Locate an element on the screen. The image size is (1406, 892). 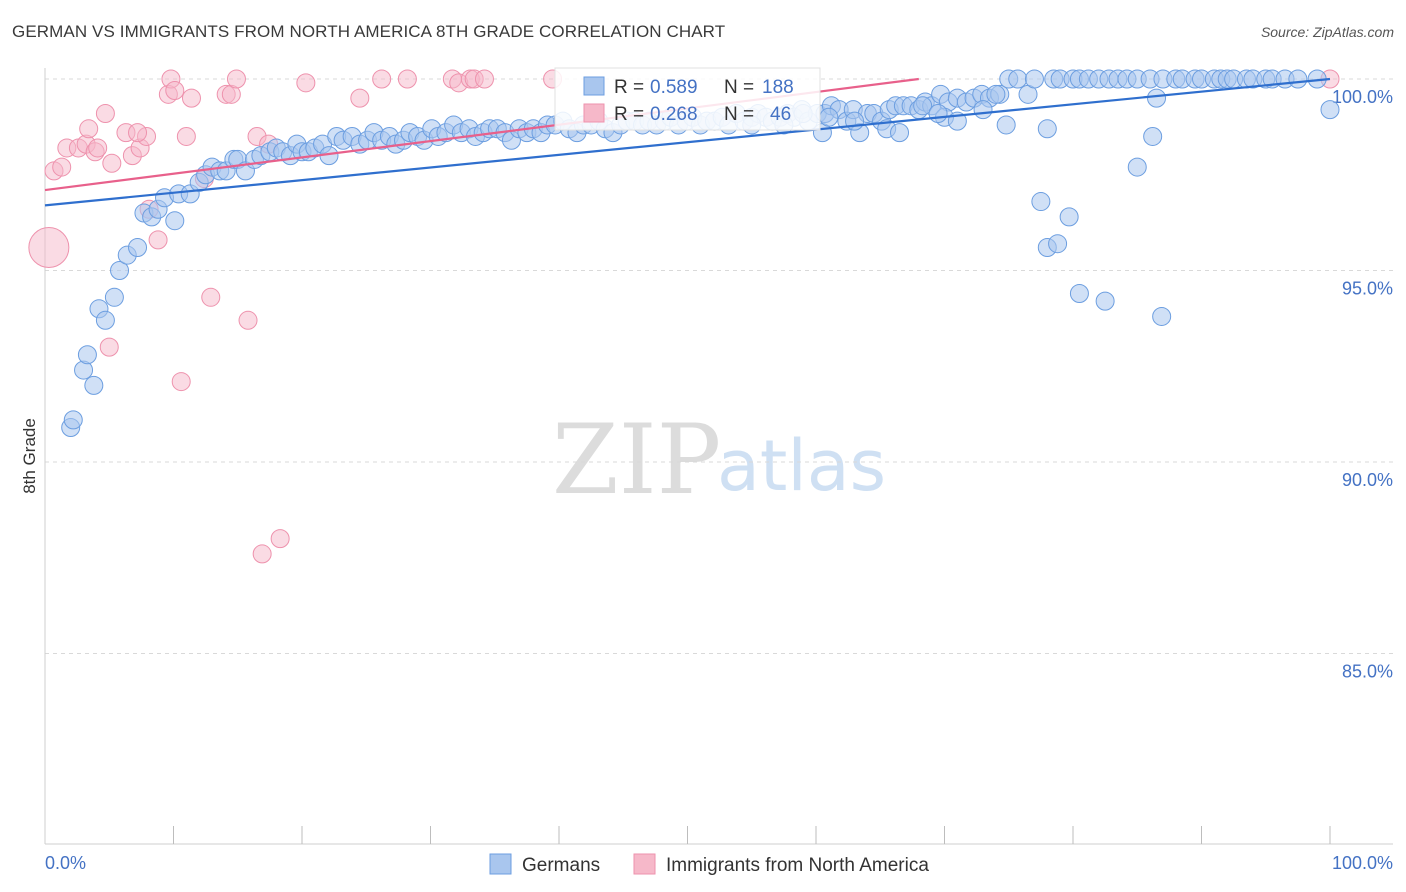
x-axis is located at coordinates (718, 835).